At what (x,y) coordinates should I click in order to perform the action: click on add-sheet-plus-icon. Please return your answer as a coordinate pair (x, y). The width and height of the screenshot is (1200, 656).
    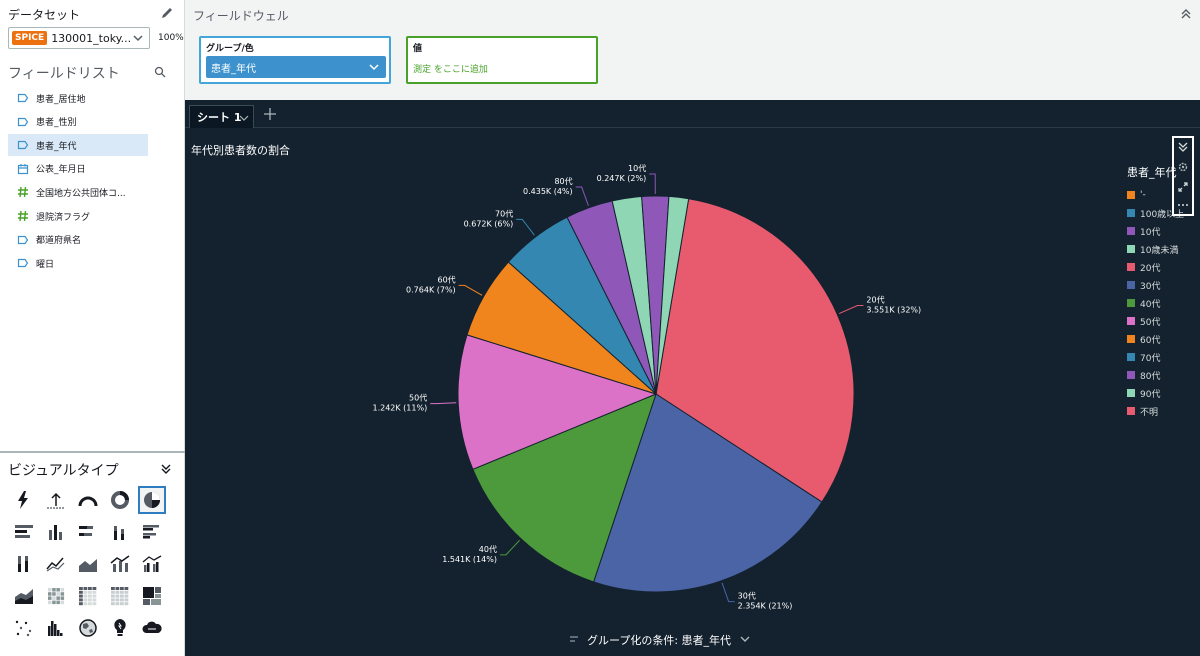
    Looking at the image, I should click on (270, 114).